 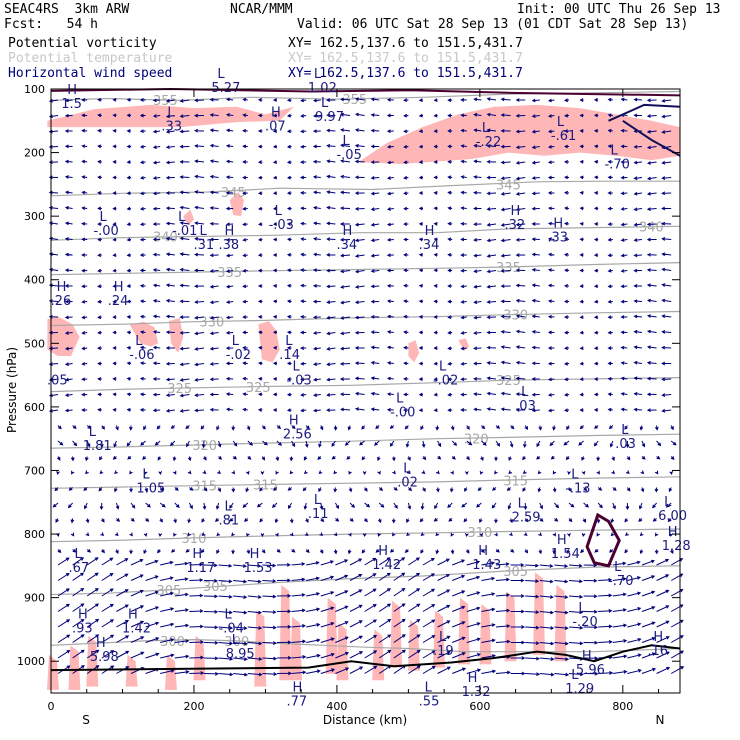 What do you see at coordinates (182, 217) in the screenshot?
I see `hl-letter-11: L` at bounding box center [182, 217].